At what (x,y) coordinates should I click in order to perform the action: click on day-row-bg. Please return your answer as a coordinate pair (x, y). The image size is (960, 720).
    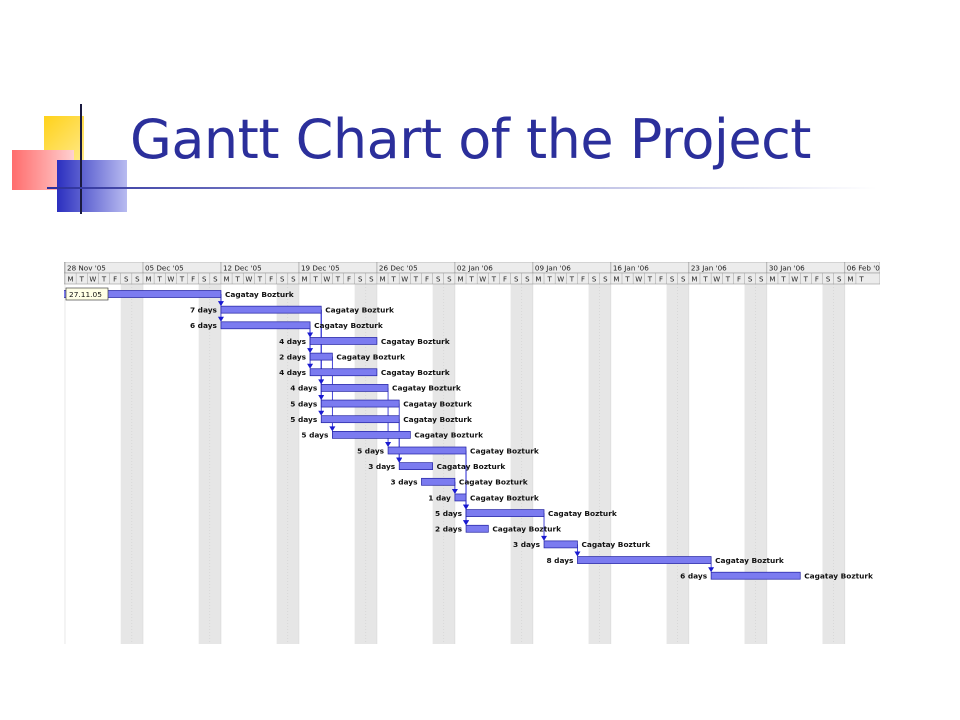
    Looking at the image, I should click on (472, 278).